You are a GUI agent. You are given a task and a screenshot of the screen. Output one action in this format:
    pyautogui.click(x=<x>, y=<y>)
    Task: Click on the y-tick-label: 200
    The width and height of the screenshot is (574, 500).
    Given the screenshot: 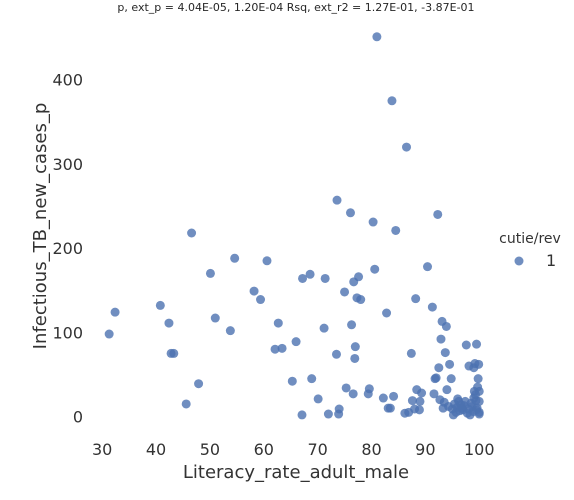 What is the action you would take?
    pyautogui.click(x=67, y=248)
    